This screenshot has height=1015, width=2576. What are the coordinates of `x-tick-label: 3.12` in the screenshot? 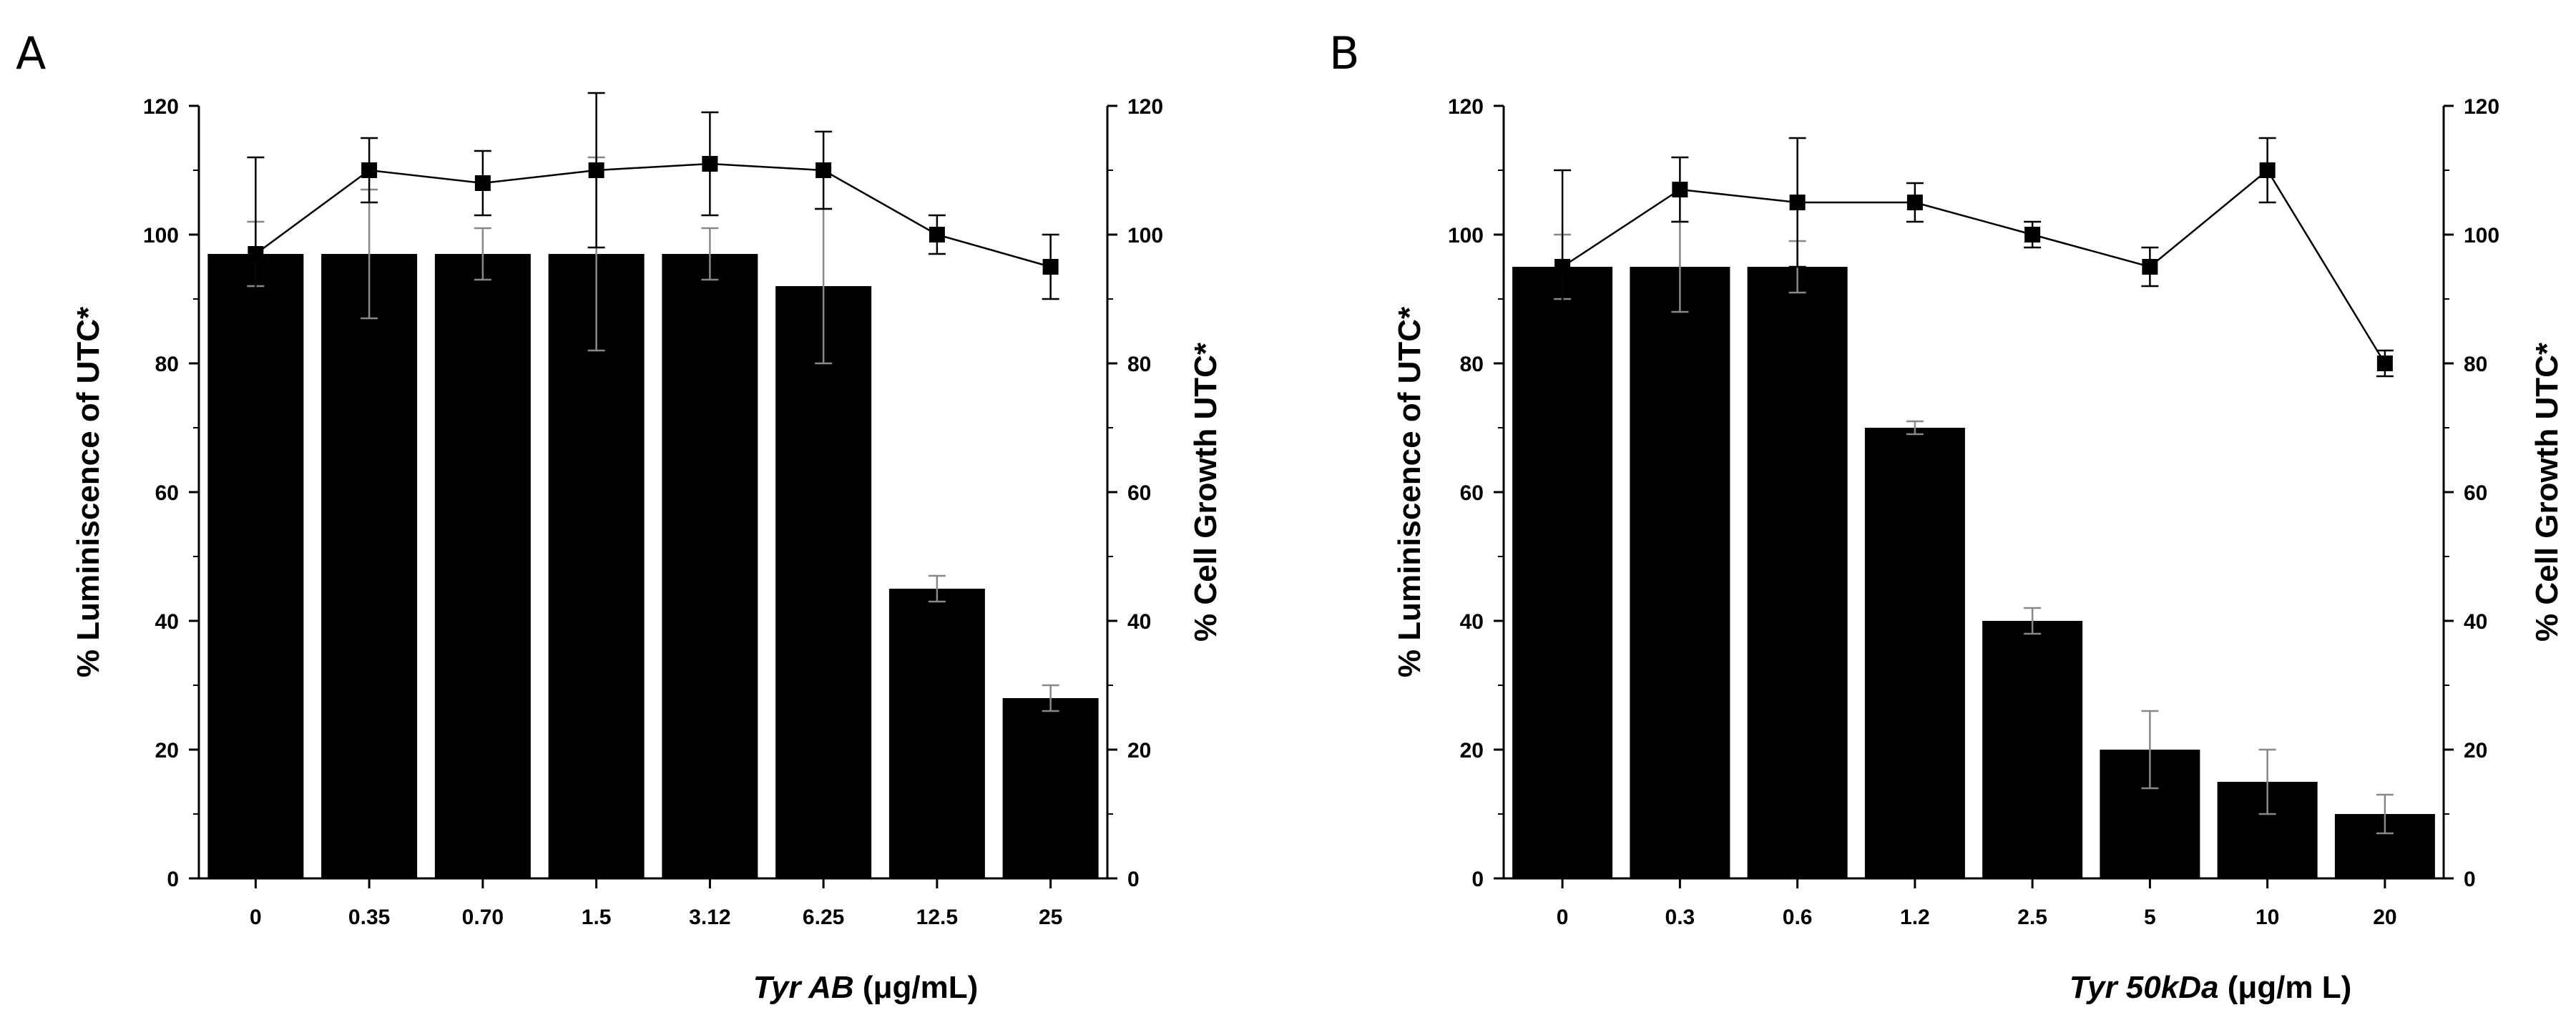 It's located at (709, 917).